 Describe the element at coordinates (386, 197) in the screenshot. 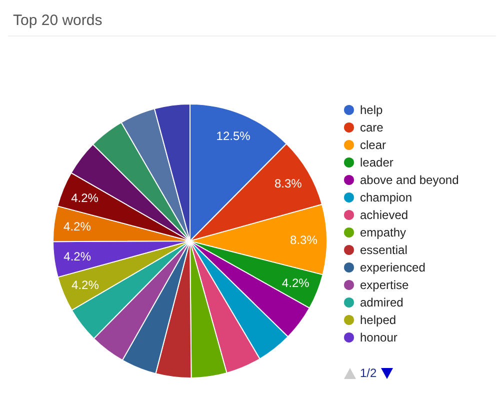

I see `legend-label: champion` at that location.